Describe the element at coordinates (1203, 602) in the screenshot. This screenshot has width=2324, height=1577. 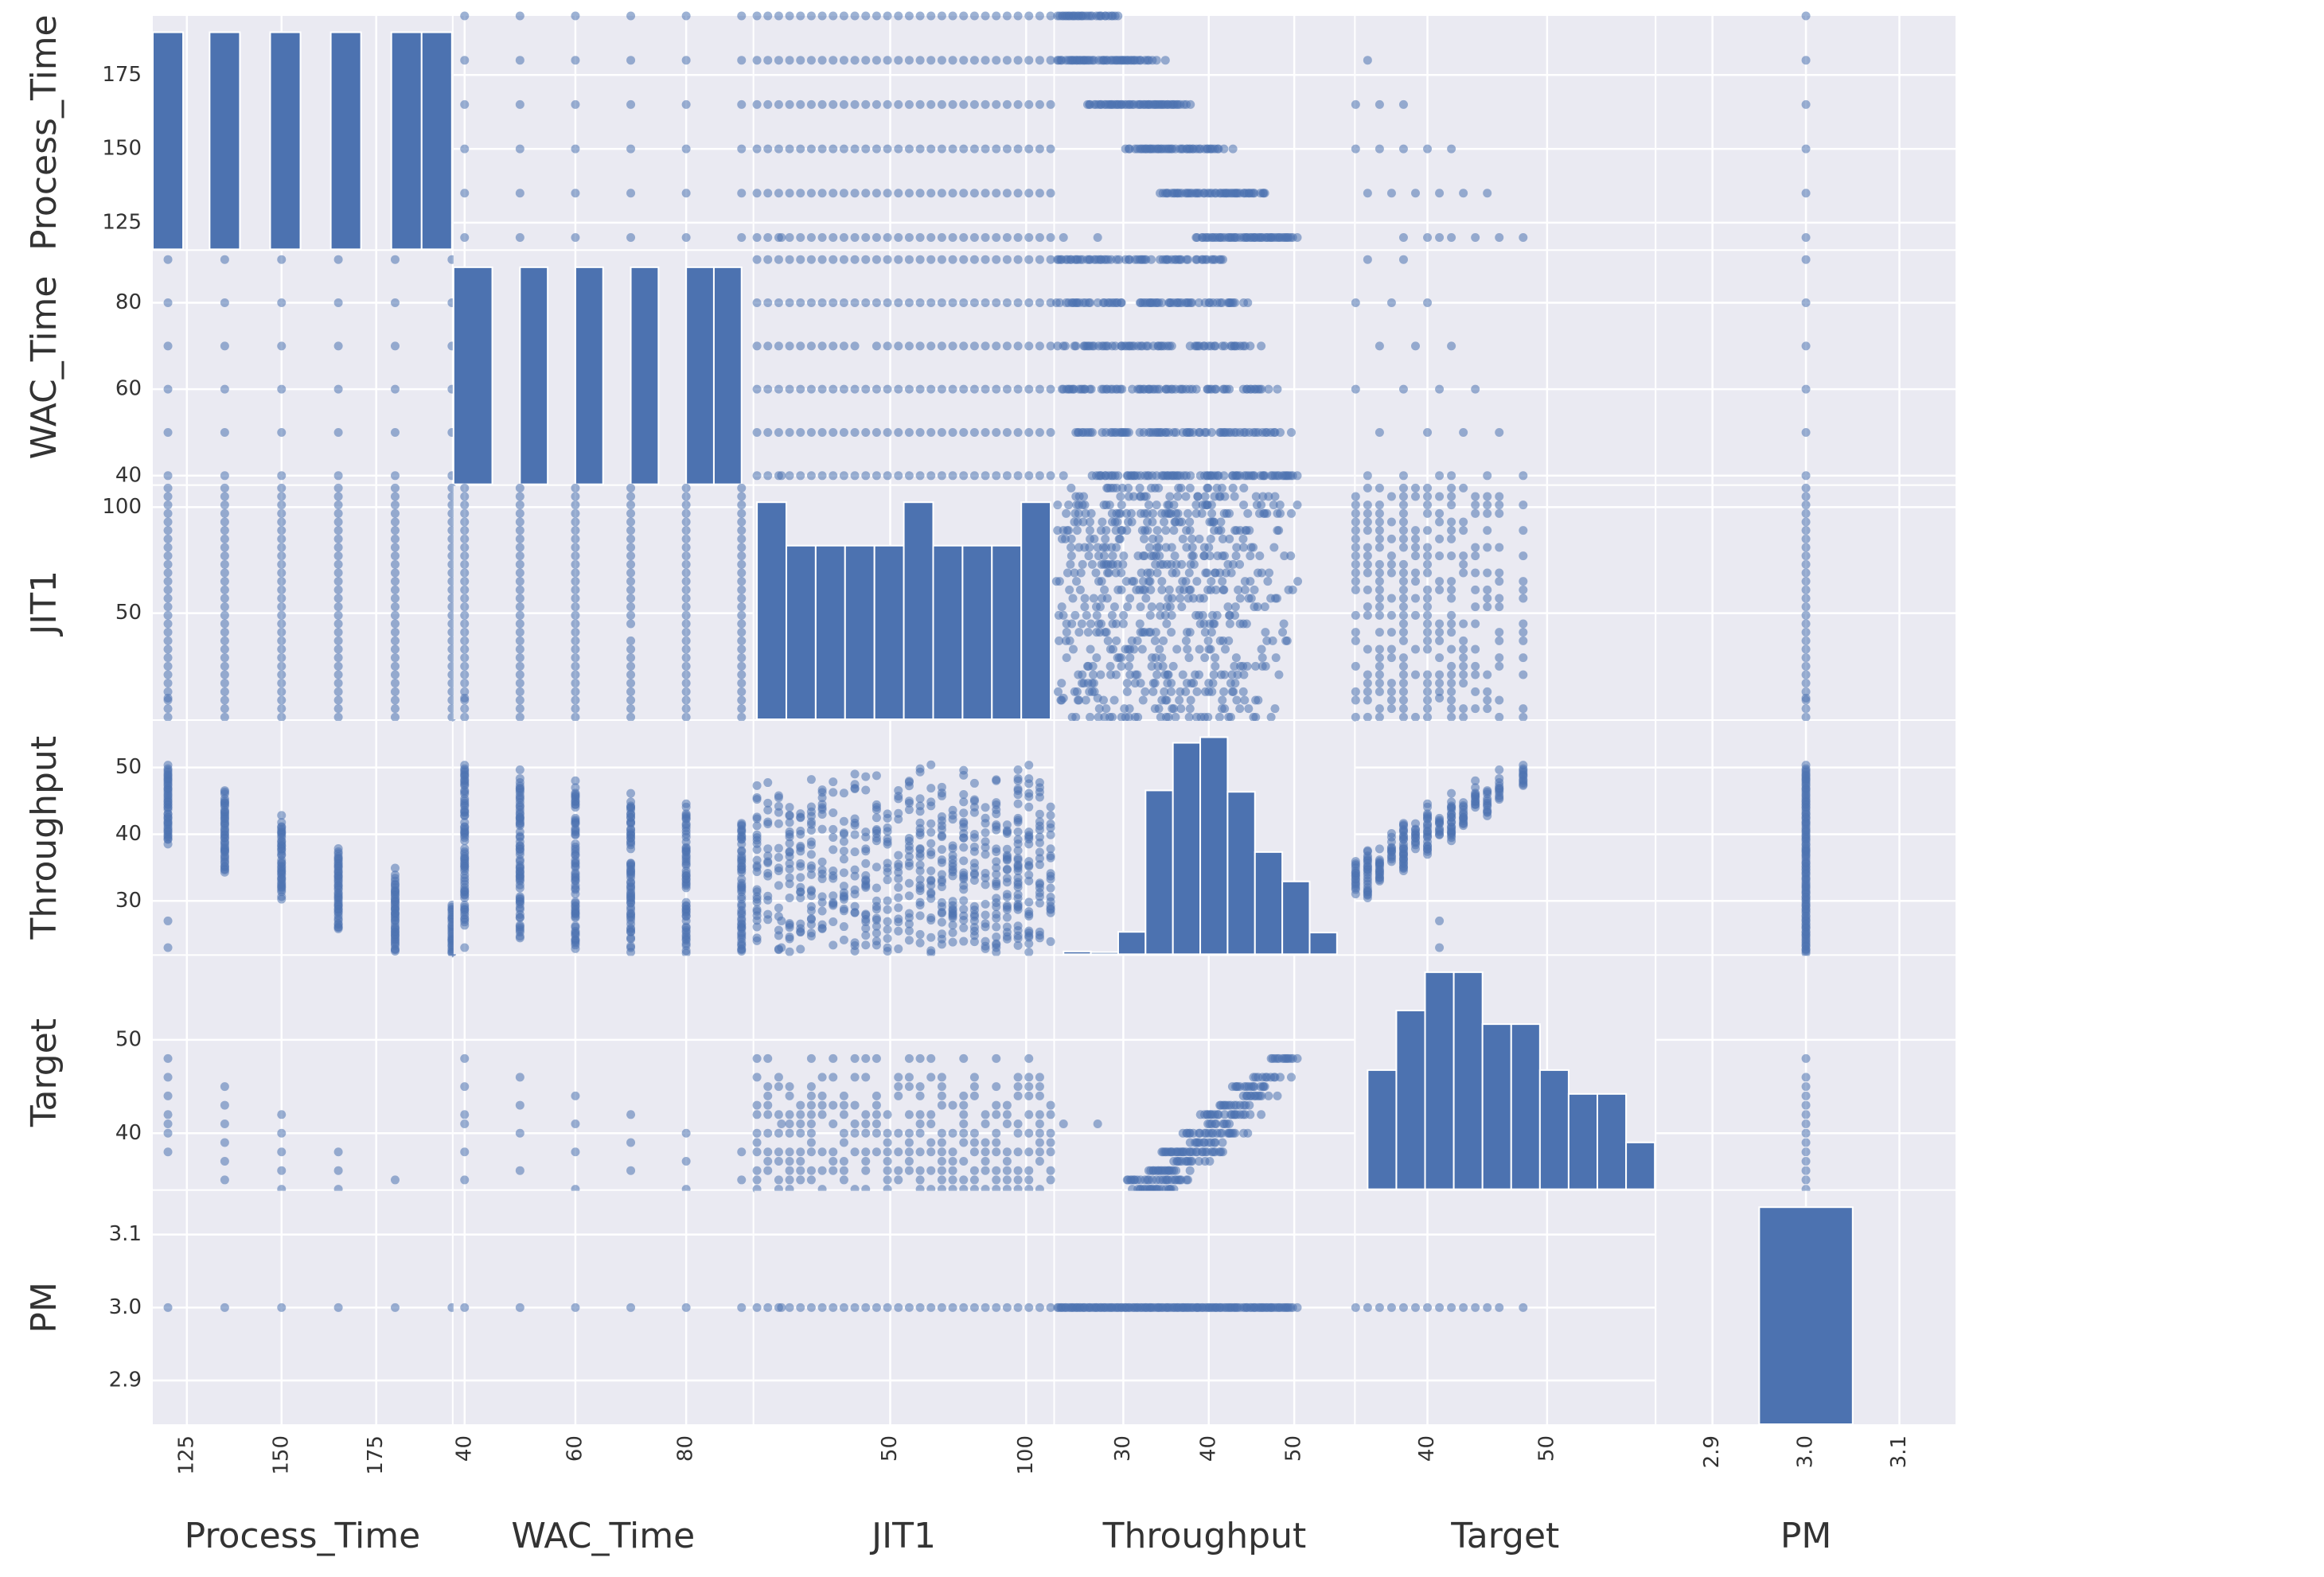
I see `panel-jit1-vs-throughput` at that location.